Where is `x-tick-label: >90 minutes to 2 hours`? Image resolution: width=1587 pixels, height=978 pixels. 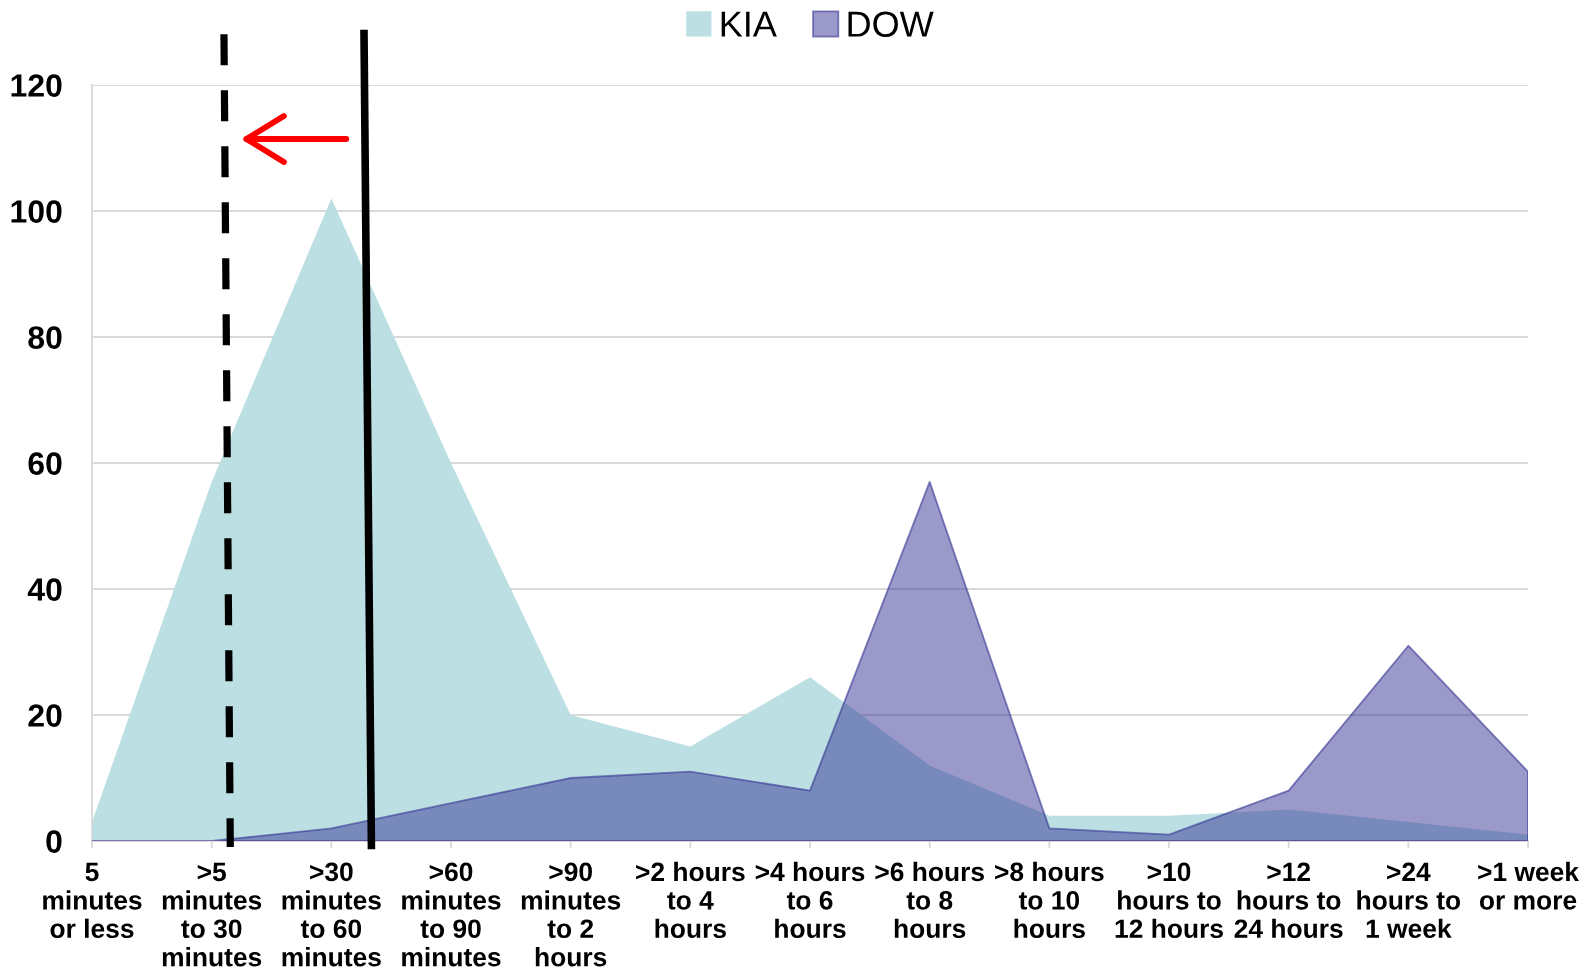
x-tick-label: >90 minutes to 2 hours is located at coordinates (571, 914).